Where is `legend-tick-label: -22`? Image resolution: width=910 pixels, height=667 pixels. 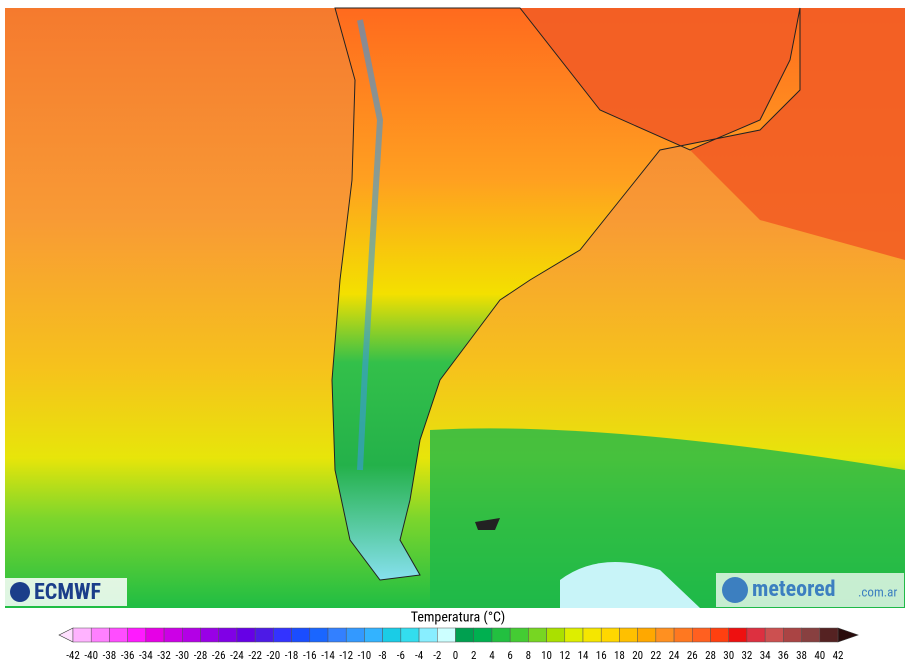
legend-tick-label: -22 is located at coordinates (255, 655).